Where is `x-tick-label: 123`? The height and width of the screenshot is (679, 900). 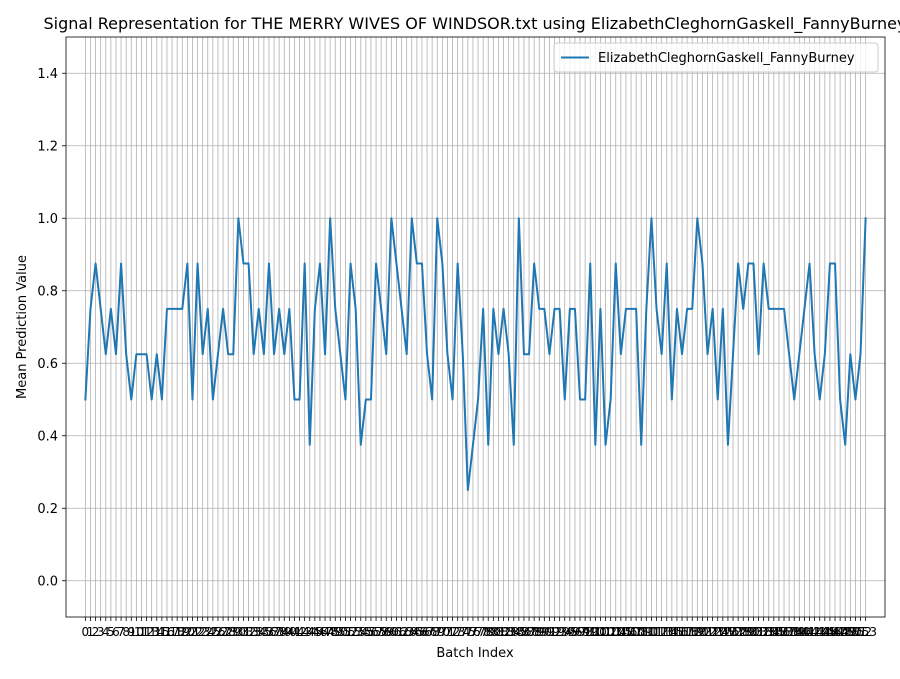 x-tick-label: 123 is located at coordinates (712, 632).